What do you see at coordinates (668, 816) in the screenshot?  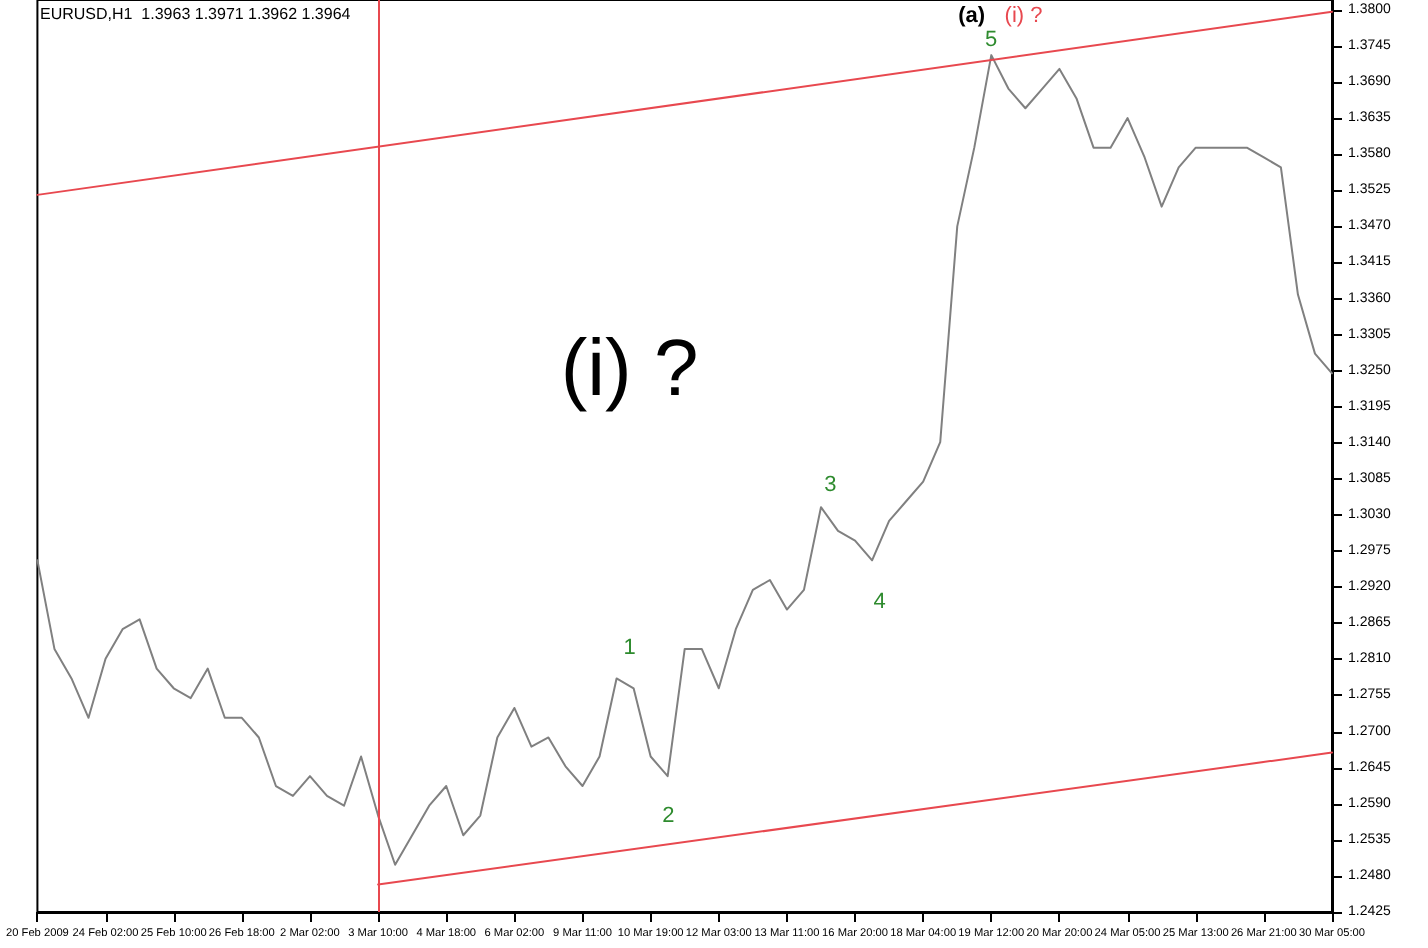 I see `annotation: 2` at bounding box center [668, 816].